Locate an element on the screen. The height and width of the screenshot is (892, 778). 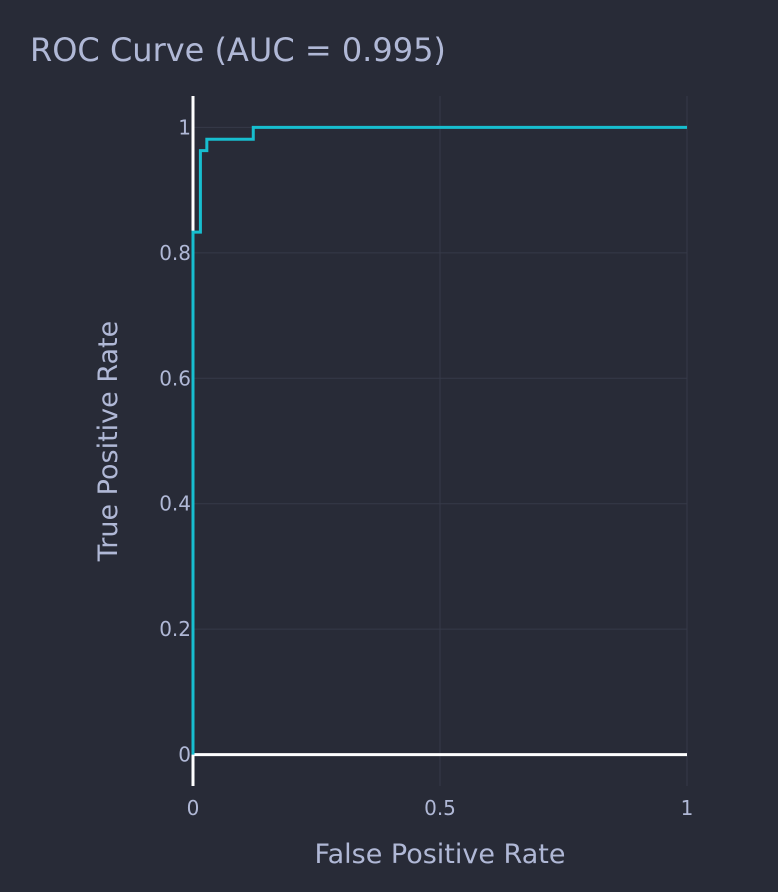
y-tick-label: 0.2 is located at coordinates (175, 629).